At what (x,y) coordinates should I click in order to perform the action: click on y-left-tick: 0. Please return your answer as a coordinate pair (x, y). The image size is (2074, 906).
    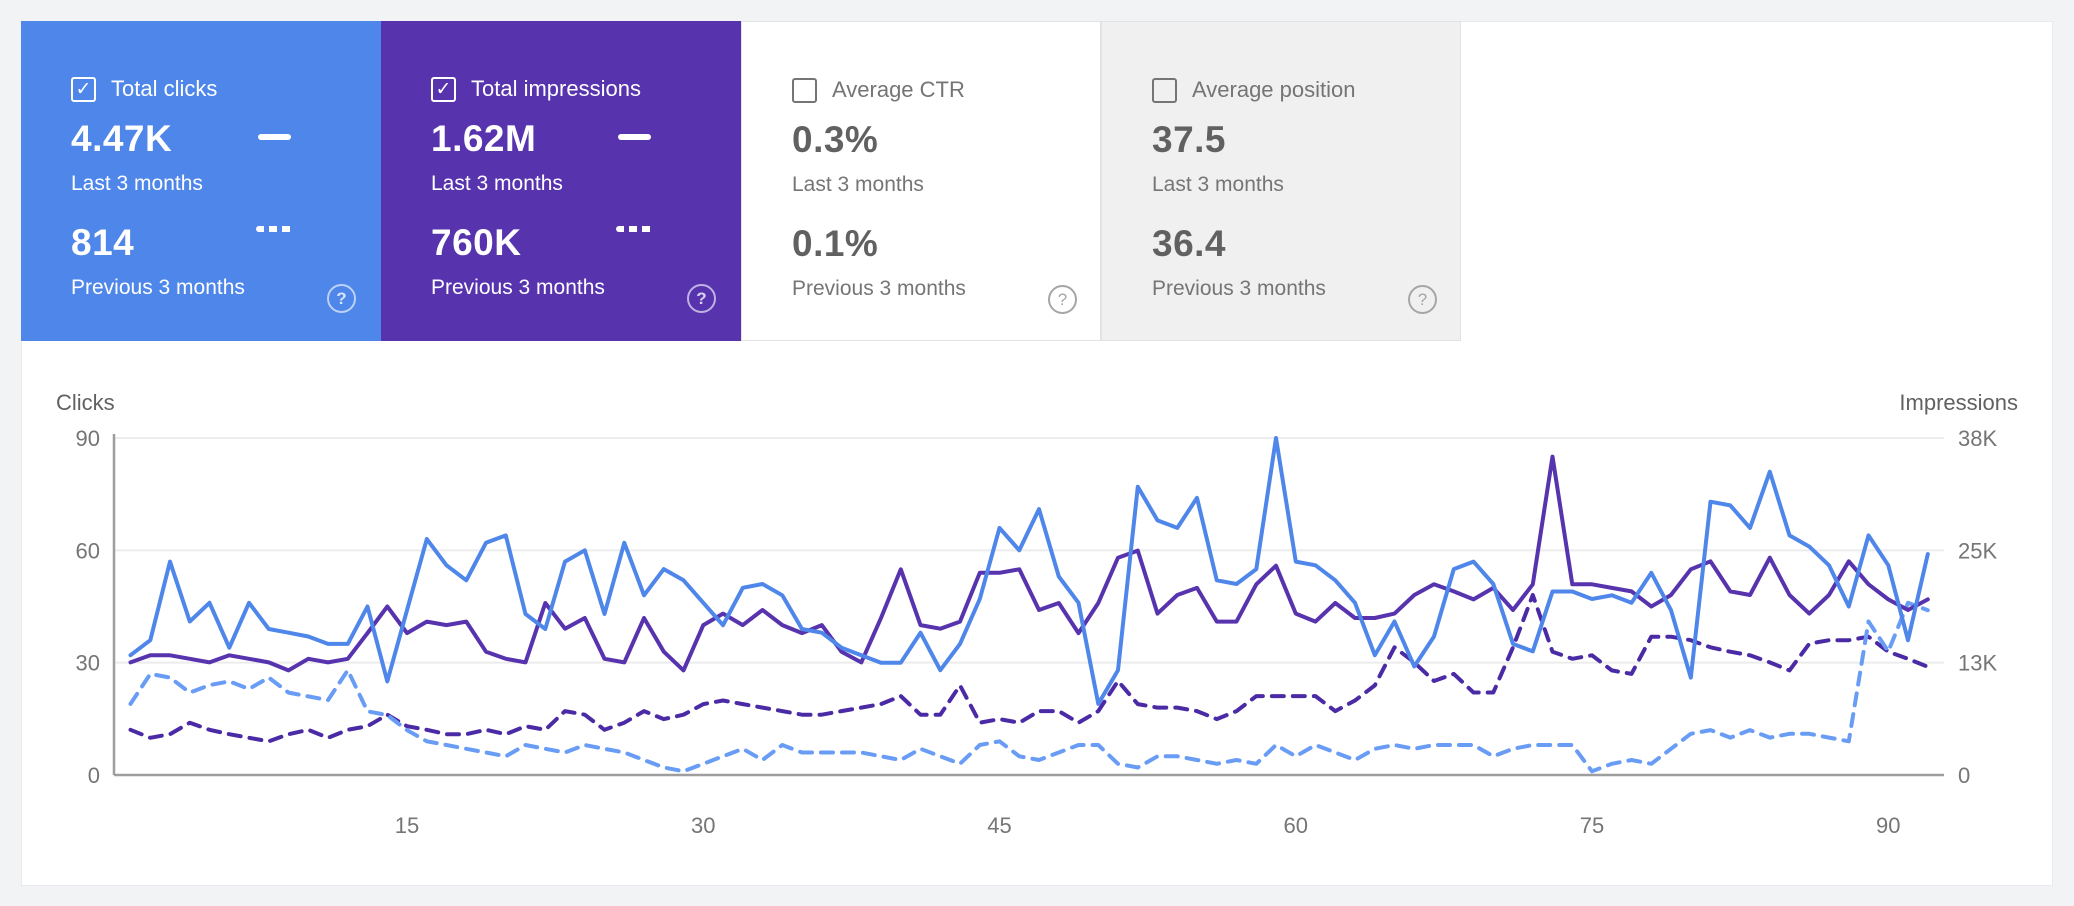
    Looking at the image, I should click on (94, 775).